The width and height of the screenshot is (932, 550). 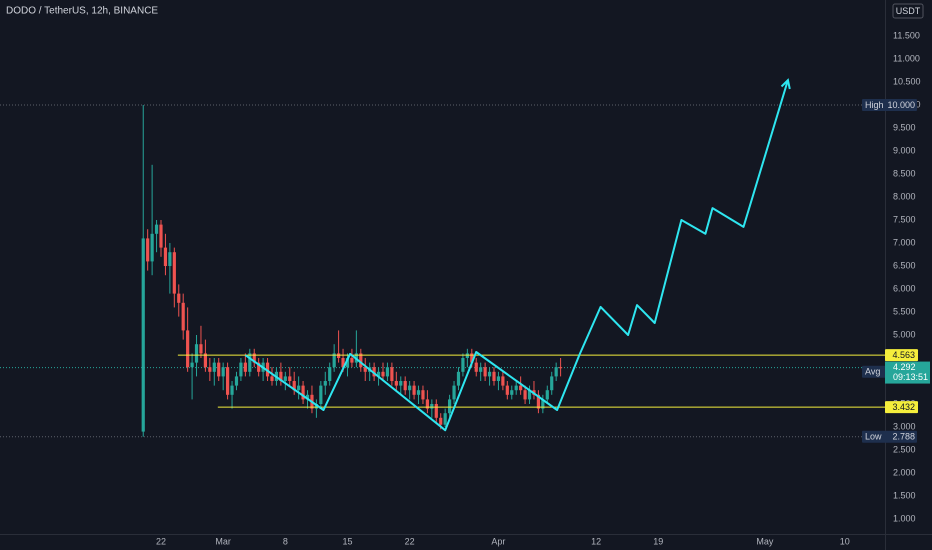 I want to click on y-tick-label: 3.000, so click(x=904, y=426).